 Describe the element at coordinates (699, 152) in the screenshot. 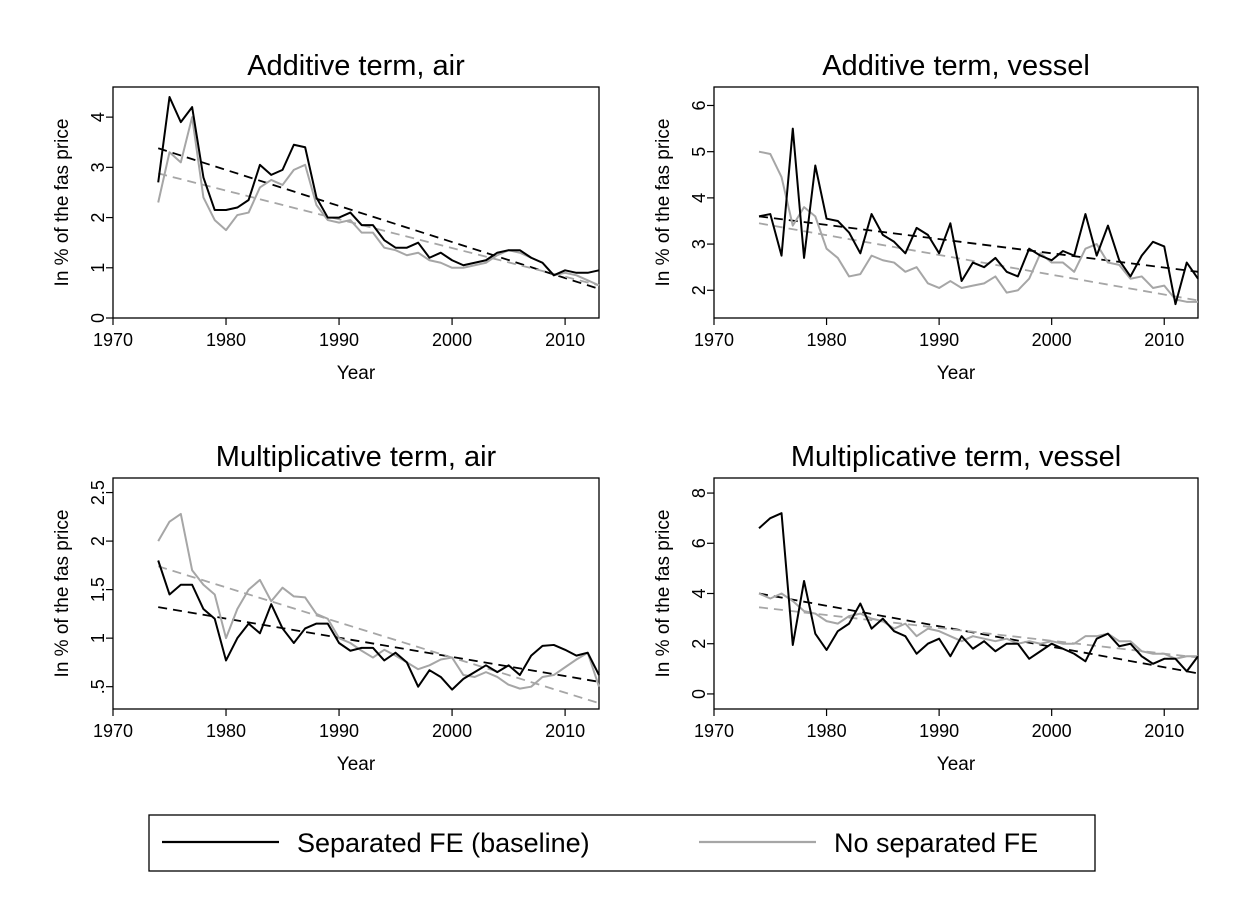

I see `y-tick-label: 5` at that location.